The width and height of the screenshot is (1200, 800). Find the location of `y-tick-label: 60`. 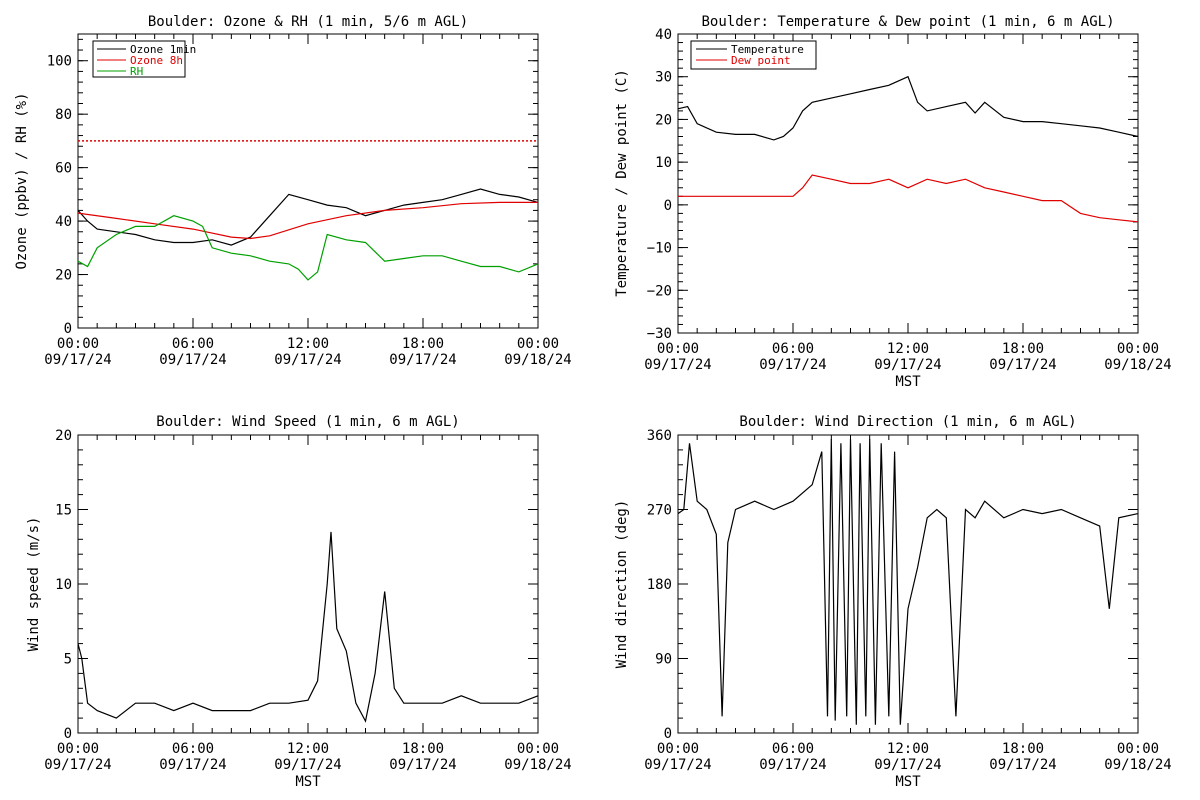

y-tick-label: 60 is located at coordinates (63, 169).